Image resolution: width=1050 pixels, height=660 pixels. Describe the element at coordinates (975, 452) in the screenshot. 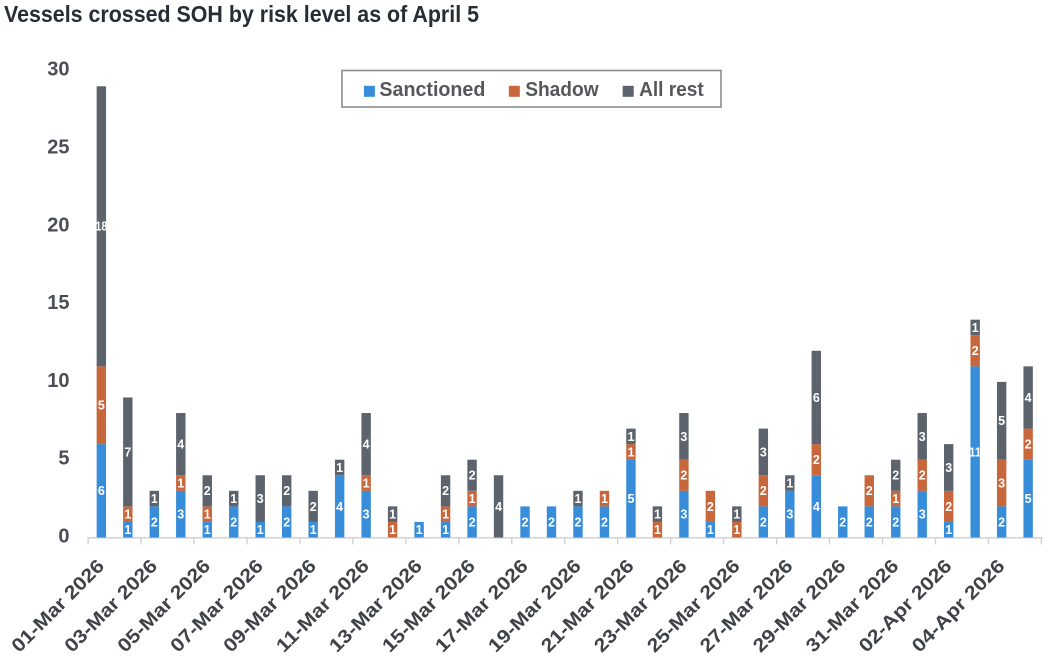

I see `svg-text: 11` at that location.